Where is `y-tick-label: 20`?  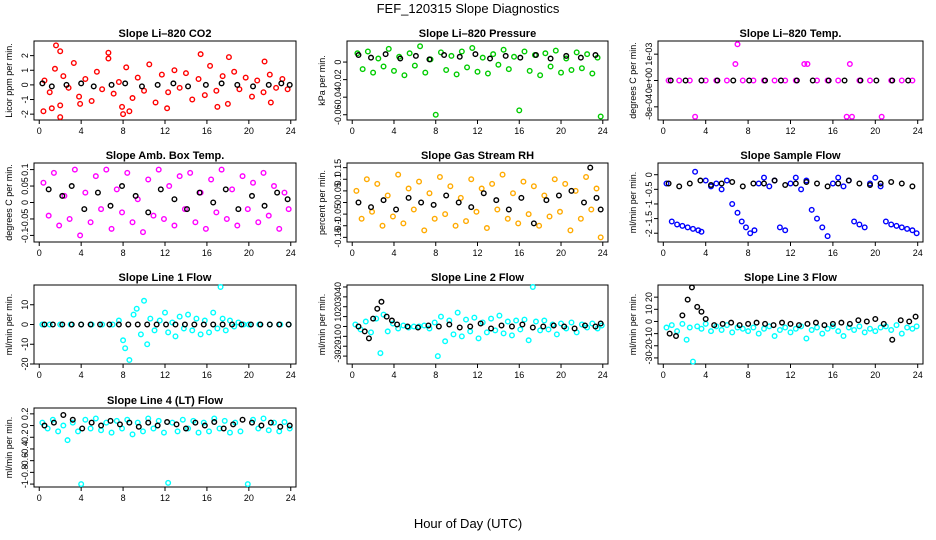
y-tick-label: 20 is located at coordinates (338, 307).